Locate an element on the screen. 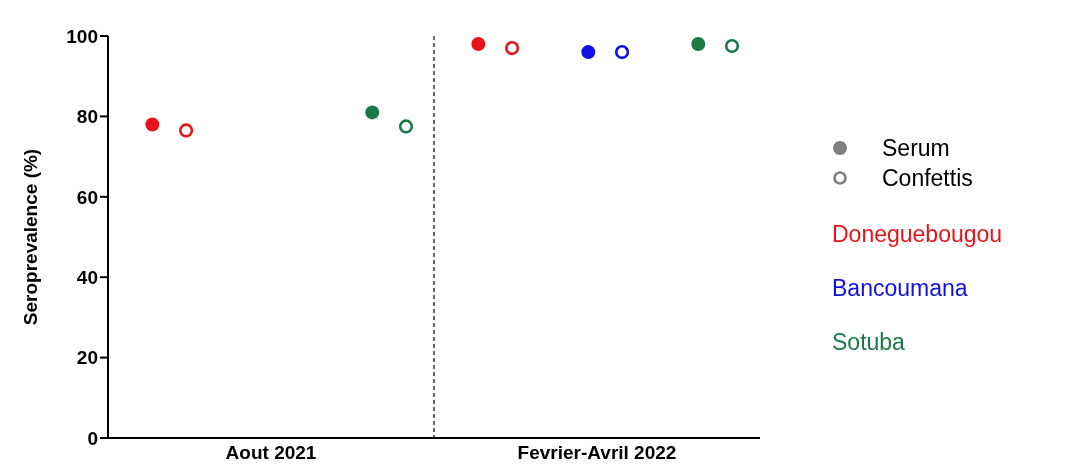  x-tick-label: Fevrier-Avril 2022 is located at coordinates (597, 453).